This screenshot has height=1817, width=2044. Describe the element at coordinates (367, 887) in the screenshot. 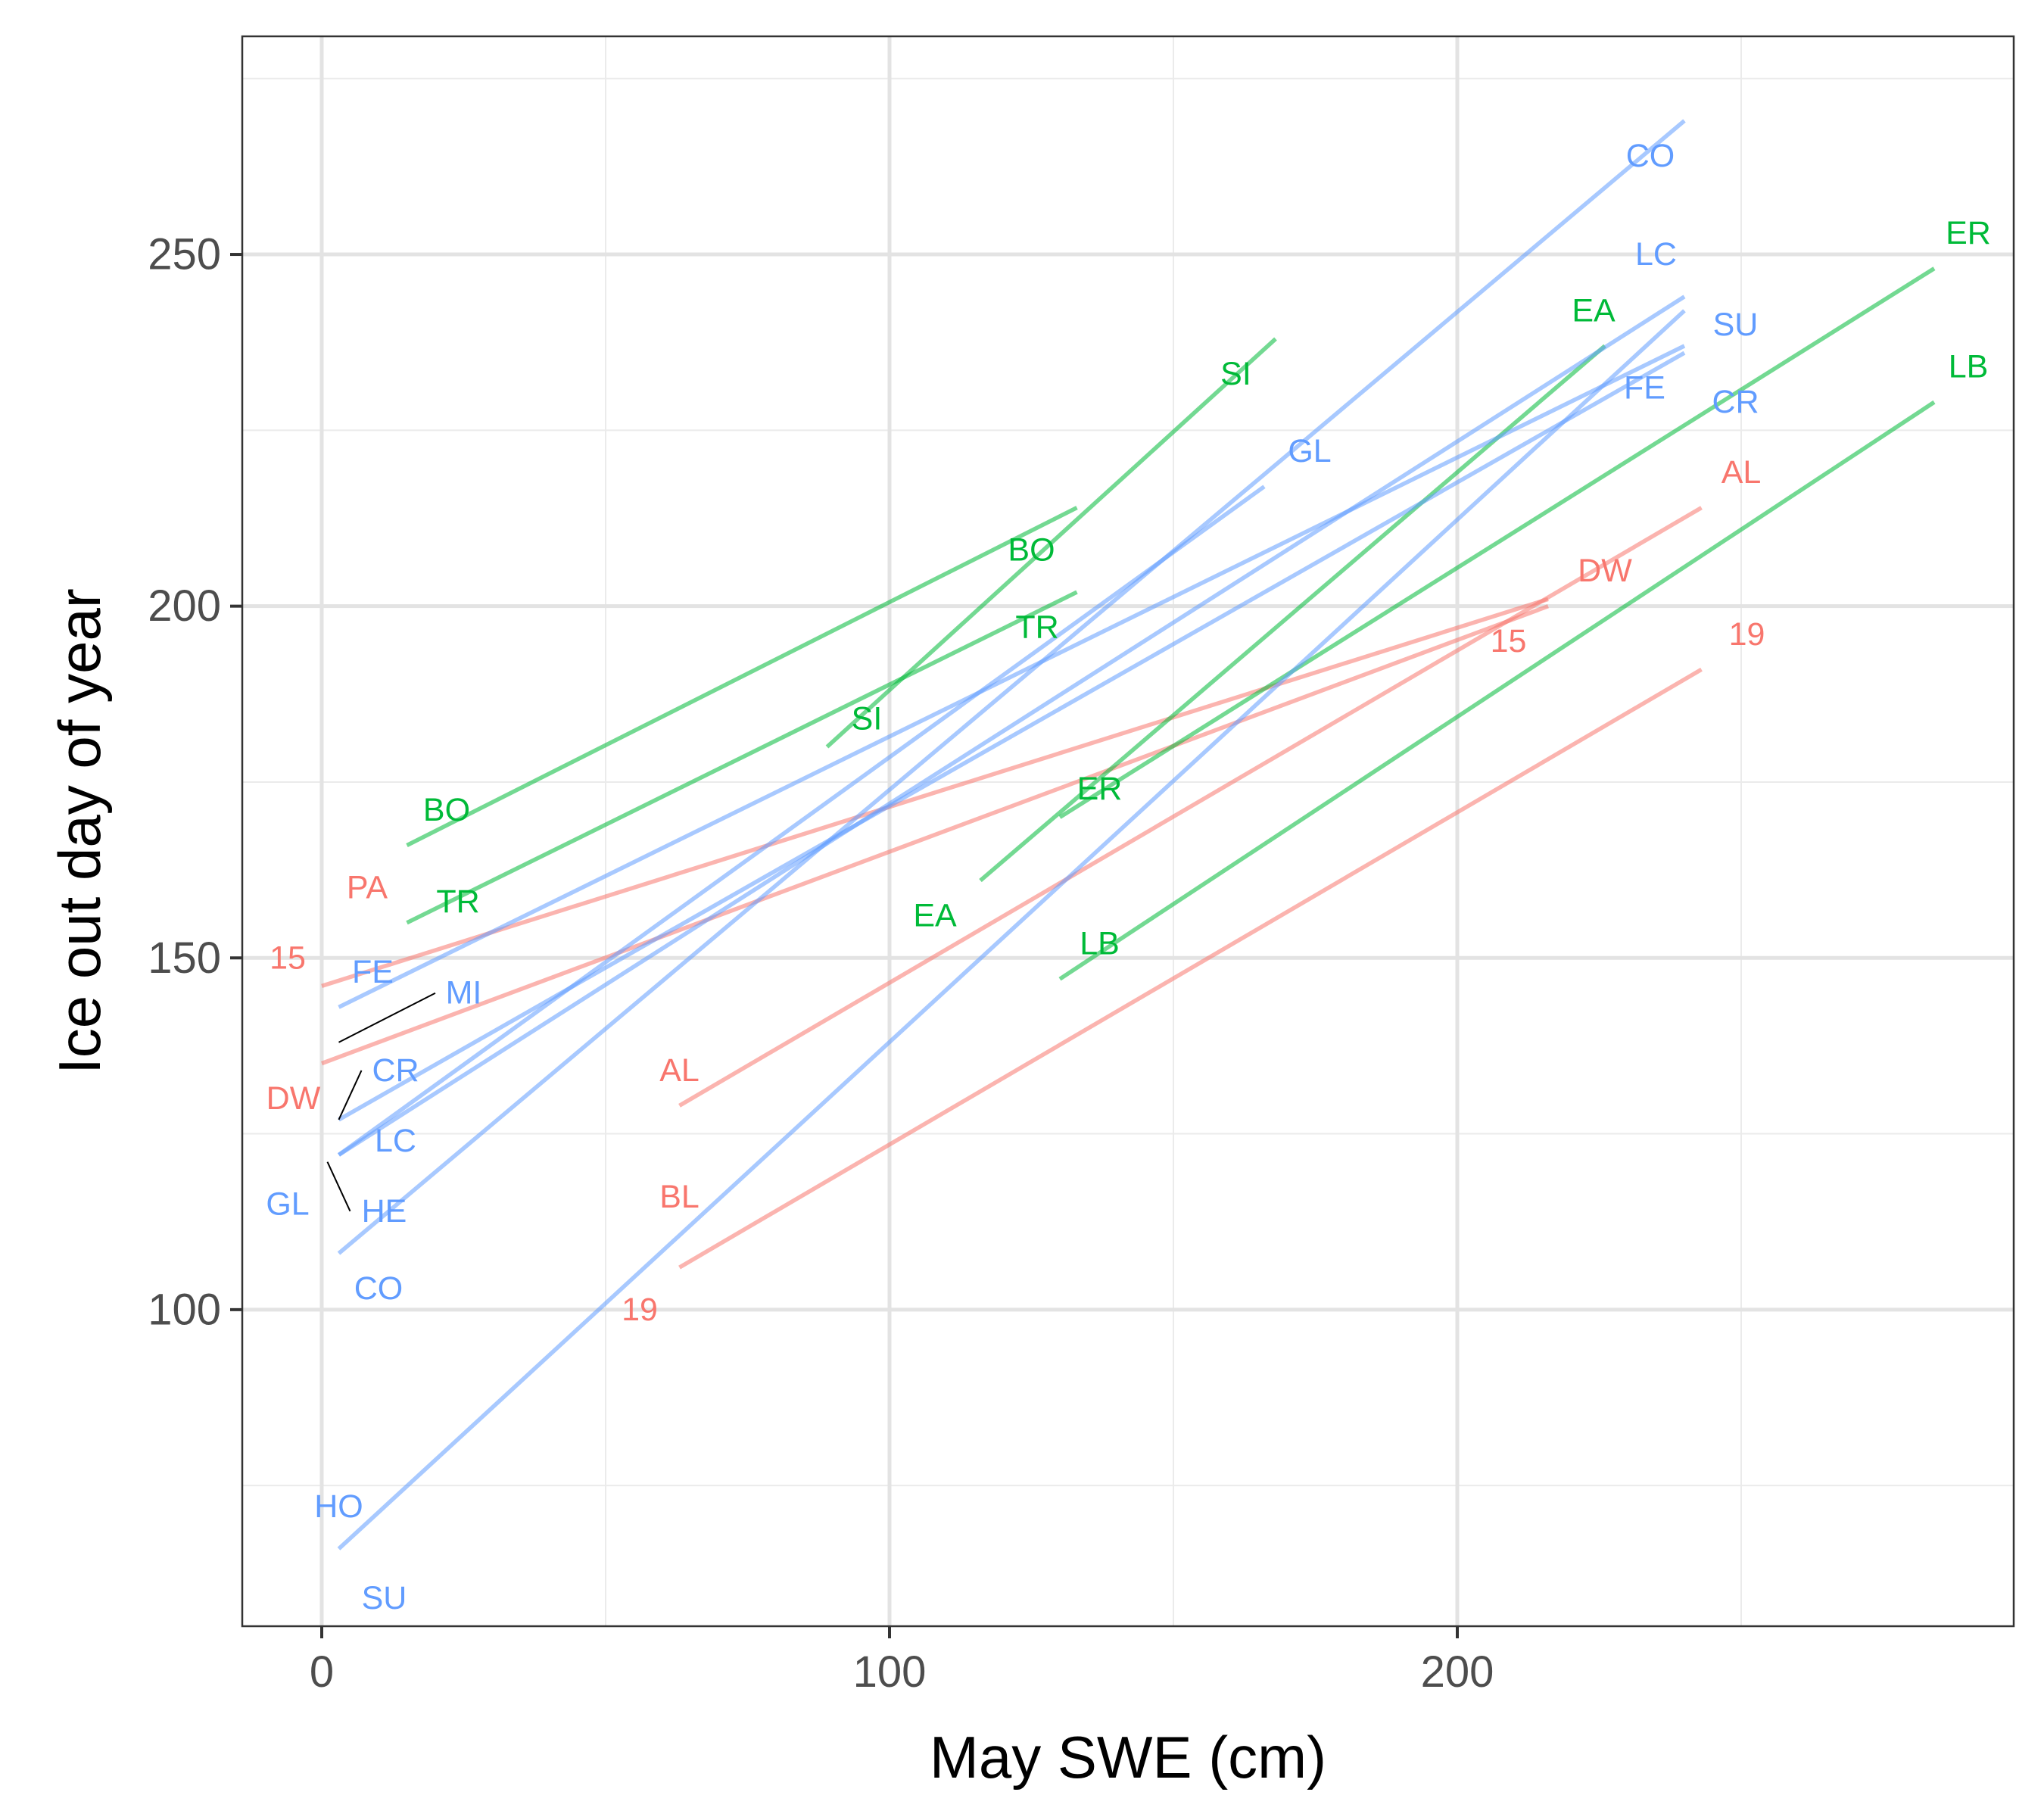

I see `line-label-pa: PA` at that location.